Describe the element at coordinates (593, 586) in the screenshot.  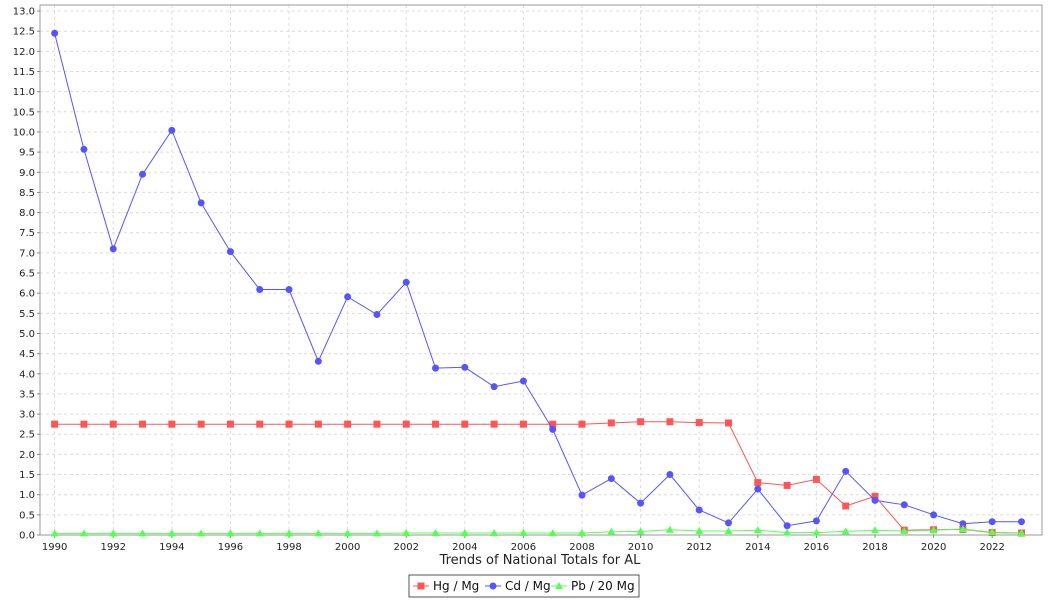
I see `legend-item: Pb / 20 Mg` at that location.